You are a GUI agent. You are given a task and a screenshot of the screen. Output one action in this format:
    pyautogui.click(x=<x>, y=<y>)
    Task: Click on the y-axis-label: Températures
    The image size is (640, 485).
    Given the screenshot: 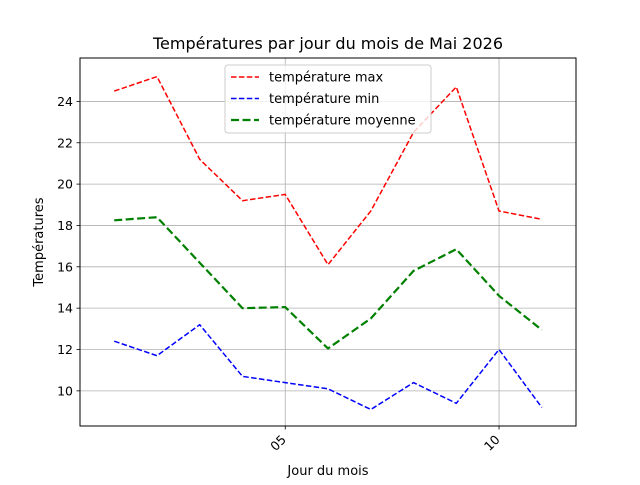 What is the action you would take?
    pyautogui.click(x=39, y=242)
    